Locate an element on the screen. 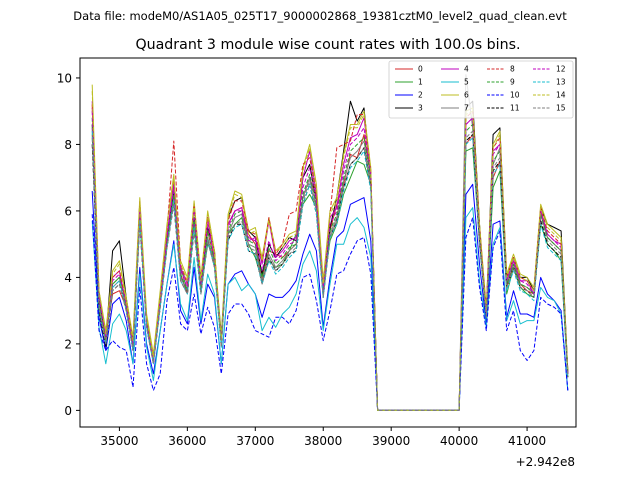 The width and height of the screenshot is (640, 480). x-tick-label: 40000 is located at coordinates (459, 441).